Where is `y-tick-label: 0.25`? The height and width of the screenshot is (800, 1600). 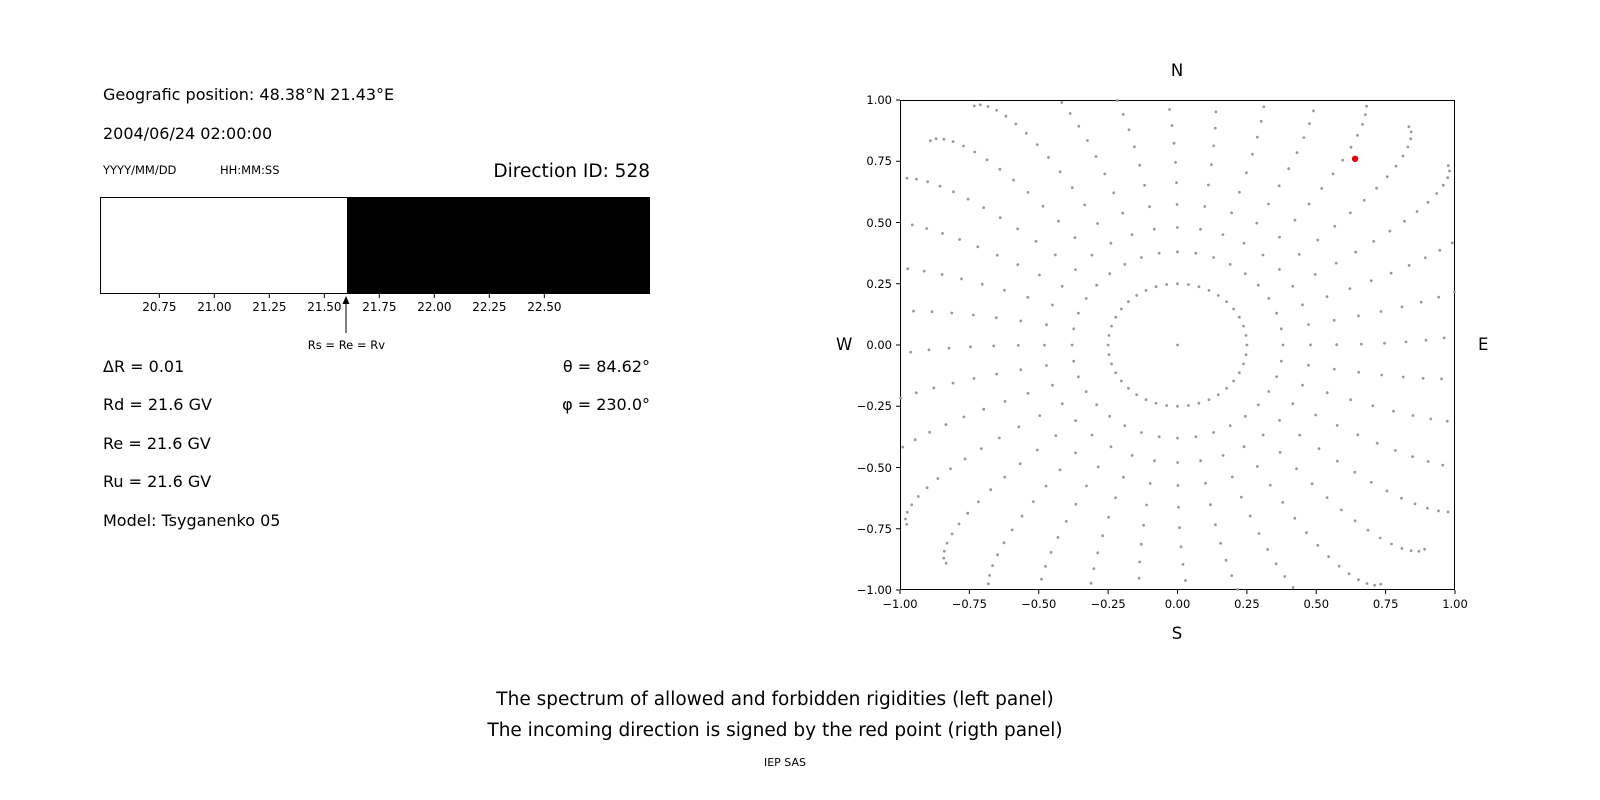
y-tick-label: 0.25 is located at coordinates (879, 283).